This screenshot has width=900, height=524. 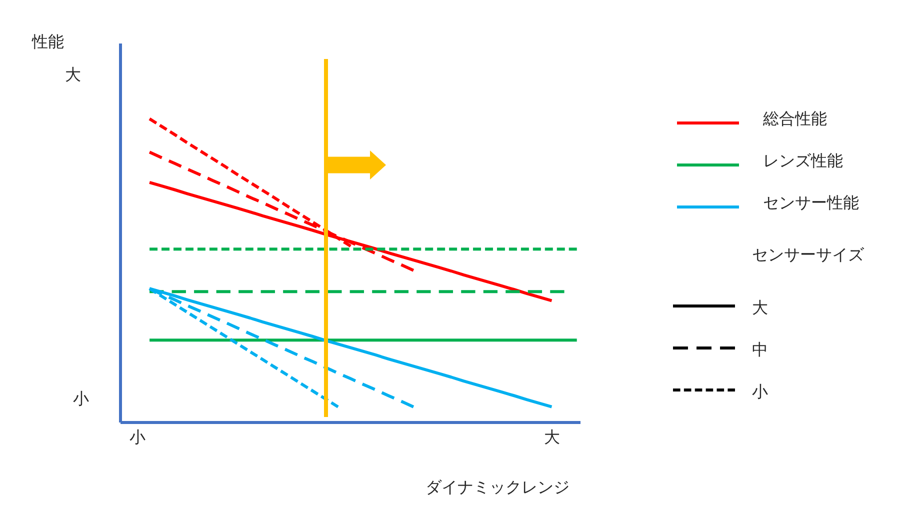 I want to click on legend-title: センサーサイズ, so click(x=808, y=254).